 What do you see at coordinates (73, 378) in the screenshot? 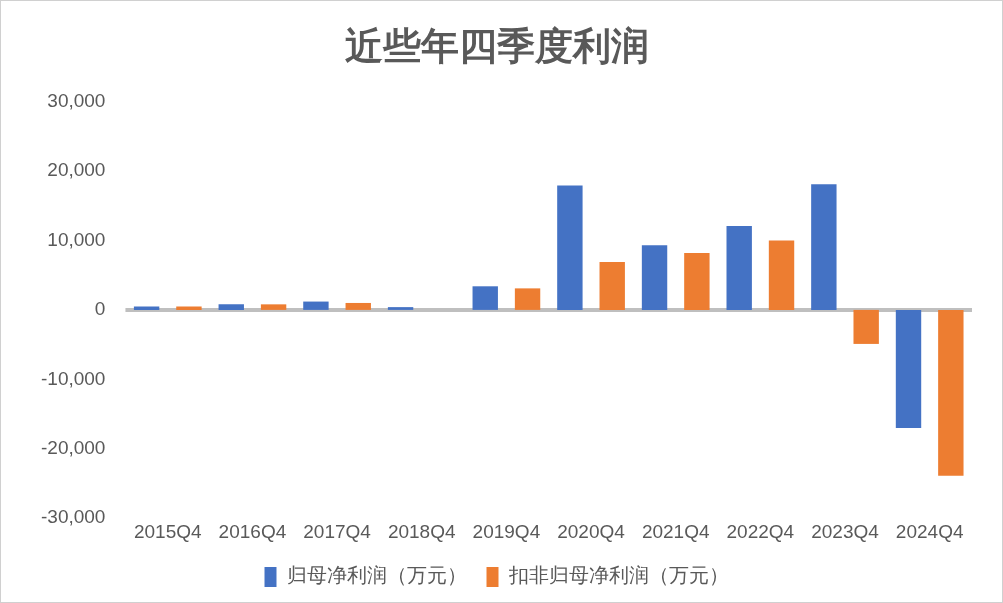
I see `y-tick-label: -10,000` at bounding box center [73, 378].